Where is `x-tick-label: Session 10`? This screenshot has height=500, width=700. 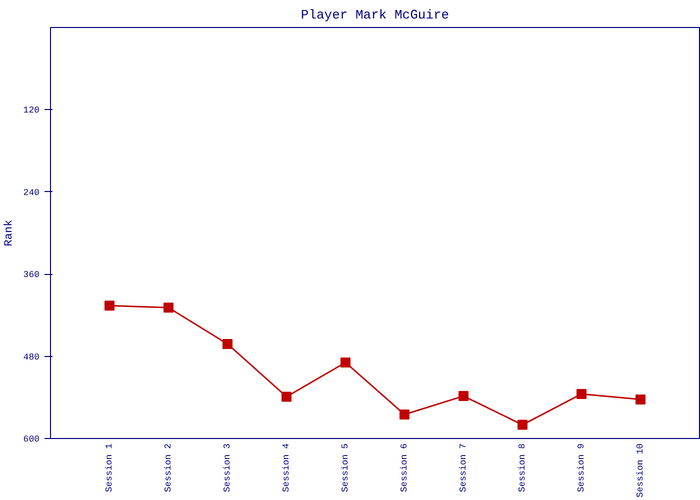
x-tick-label: Session 10 is located at coordinates (641, 470).